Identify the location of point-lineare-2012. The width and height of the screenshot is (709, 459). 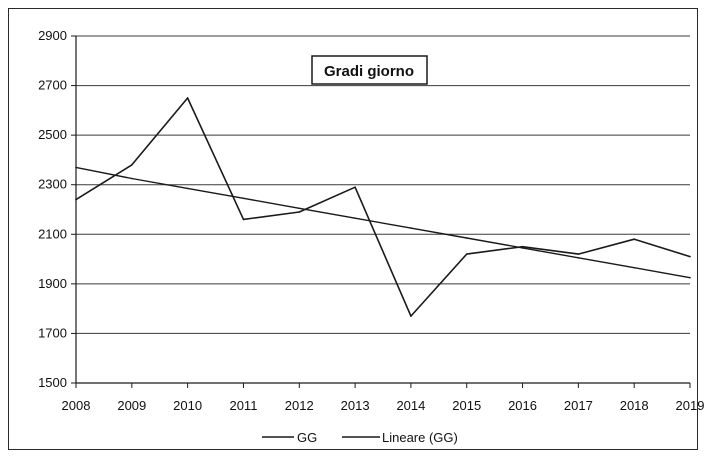
(299, 208).